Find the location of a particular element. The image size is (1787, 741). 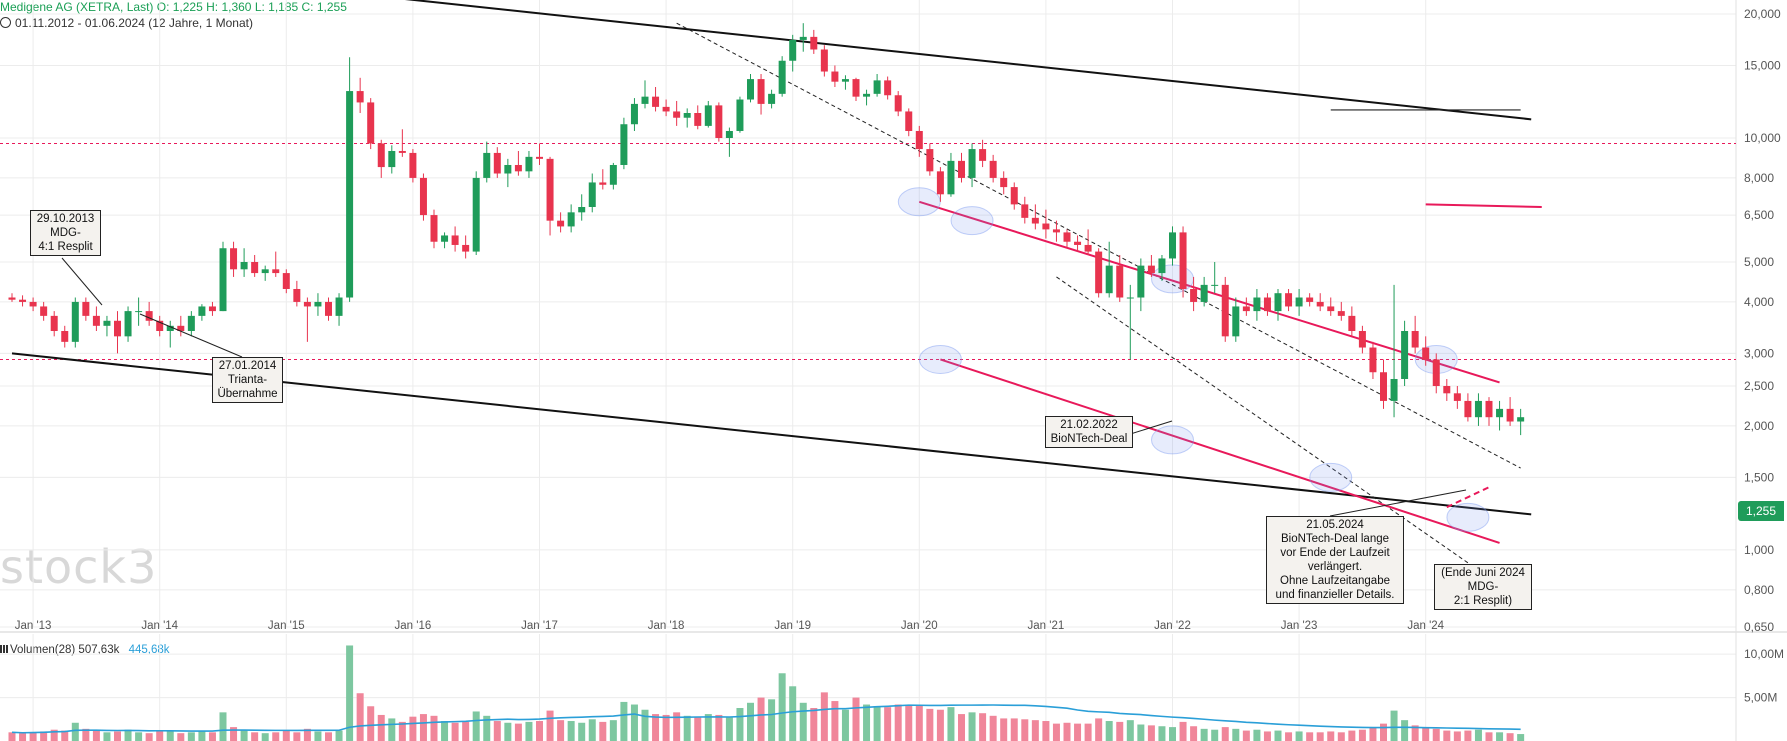

x-tick-label: Jan '13 is located at coordinates (33, 626).